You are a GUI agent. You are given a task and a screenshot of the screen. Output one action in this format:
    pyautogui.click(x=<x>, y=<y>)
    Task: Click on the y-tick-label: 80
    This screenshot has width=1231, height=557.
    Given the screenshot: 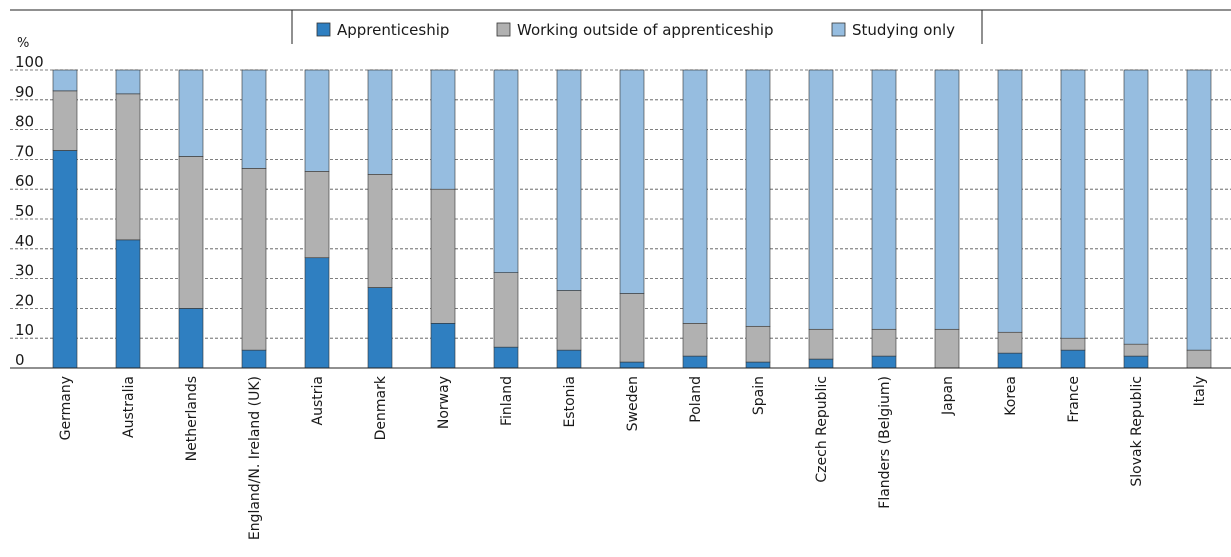 What is the action you would take?
    pyautogui.click(x=24, y=122)
    